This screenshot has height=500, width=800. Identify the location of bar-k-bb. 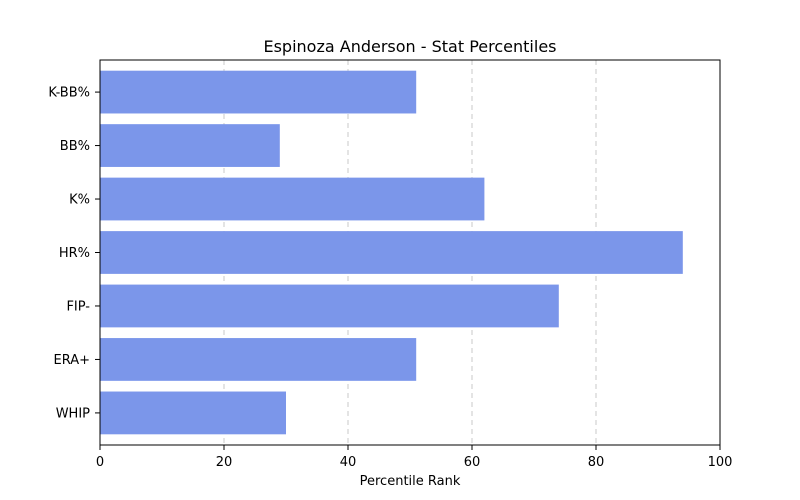
(258, 92).